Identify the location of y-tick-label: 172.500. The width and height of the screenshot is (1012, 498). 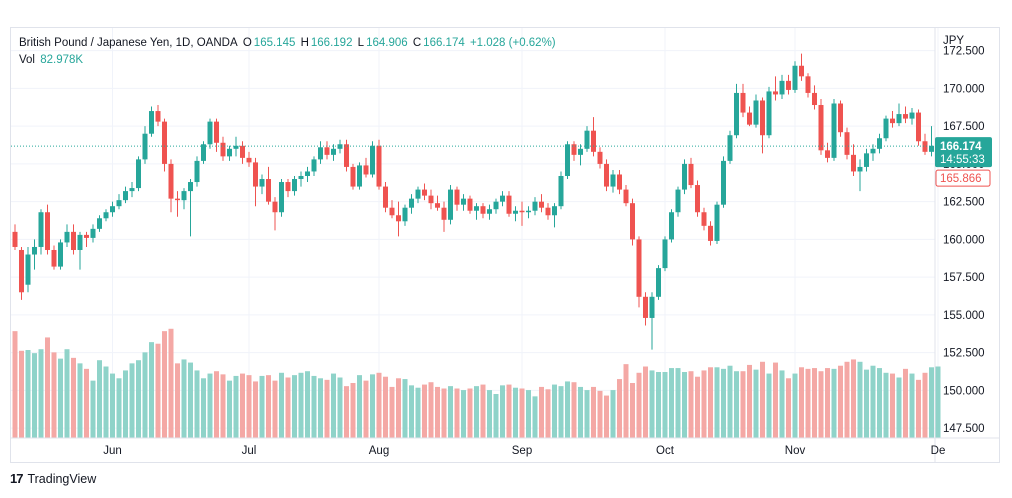
(964, 52).